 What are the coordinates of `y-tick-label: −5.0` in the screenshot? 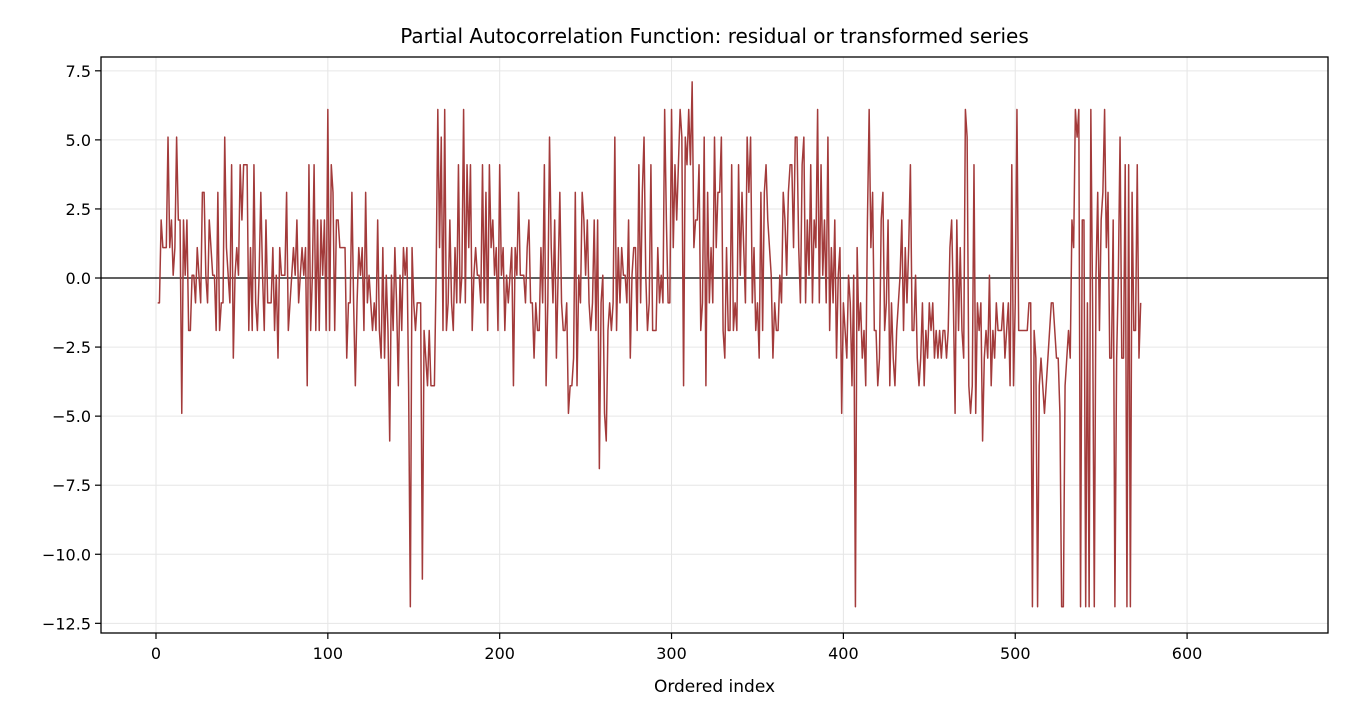 It's located at (71, 416).